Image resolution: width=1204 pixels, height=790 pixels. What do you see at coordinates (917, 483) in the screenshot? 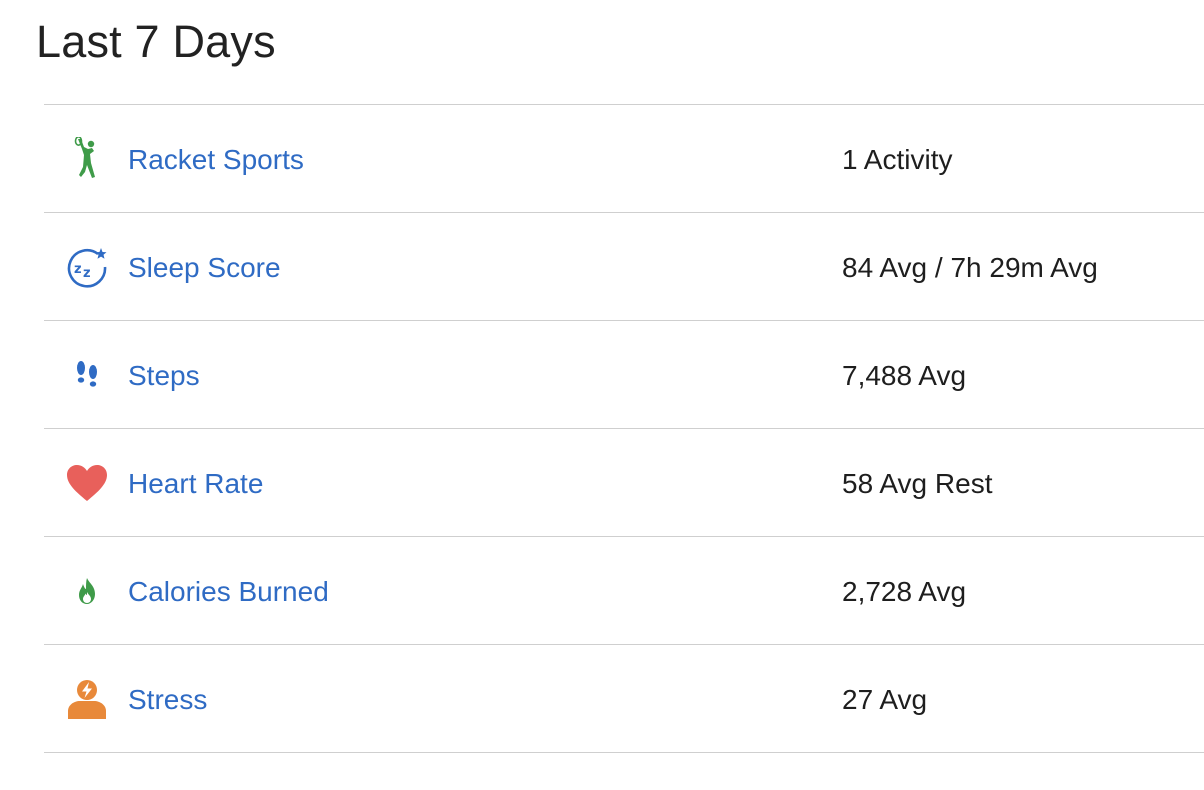
I see `heart-rate-value: 58 Avg Rest` at bounding box center [917, 483].